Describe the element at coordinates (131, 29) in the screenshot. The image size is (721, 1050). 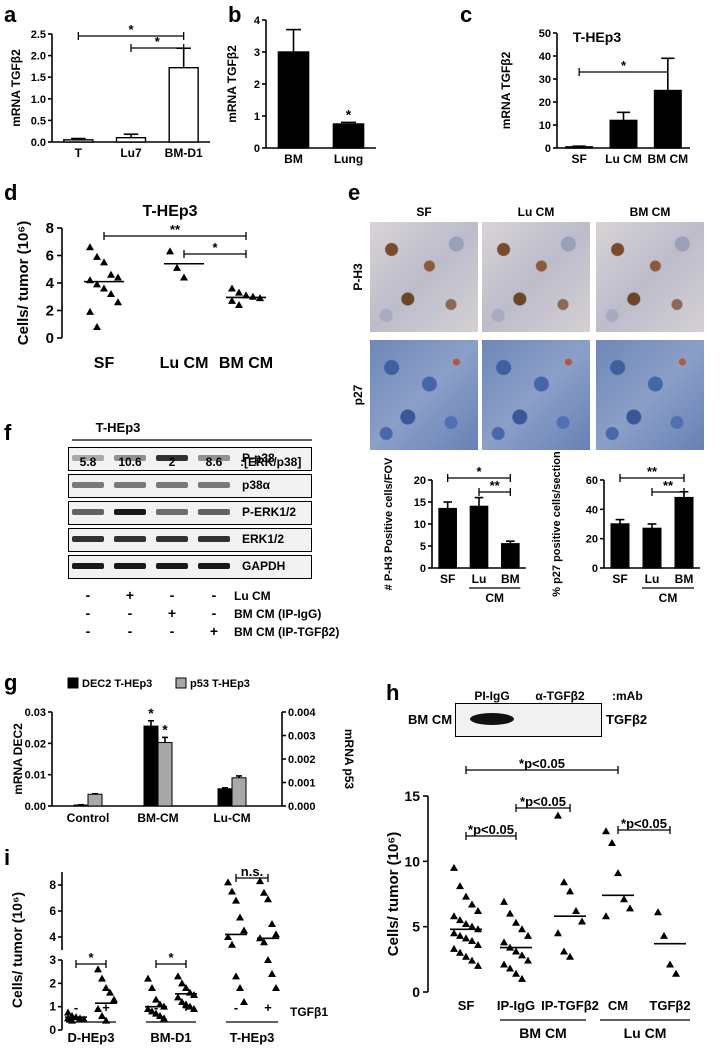
I see `a-sig-1-label: *` at that location.